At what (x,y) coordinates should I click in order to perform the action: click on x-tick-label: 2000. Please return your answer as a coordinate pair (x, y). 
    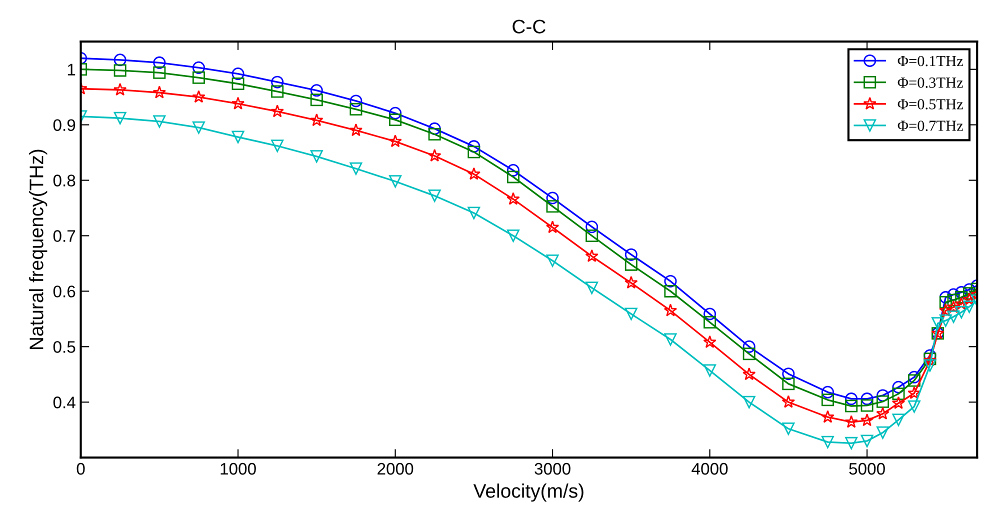
    Looking at the image, I should click on (396, 468).